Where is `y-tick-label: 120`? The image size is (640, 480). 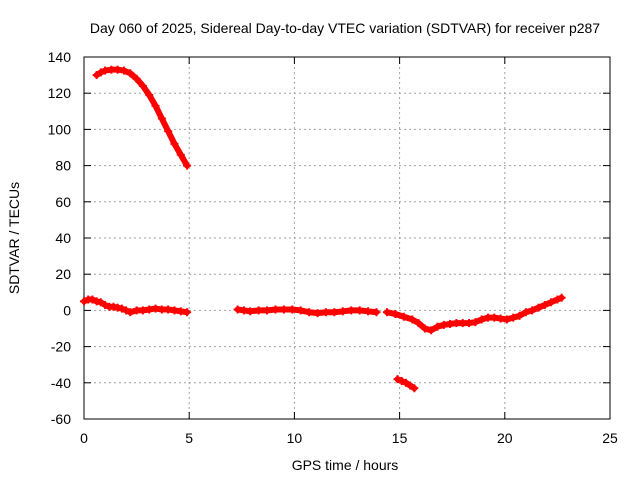 y-tick-label: 120 is located at coordinates (60, 93).